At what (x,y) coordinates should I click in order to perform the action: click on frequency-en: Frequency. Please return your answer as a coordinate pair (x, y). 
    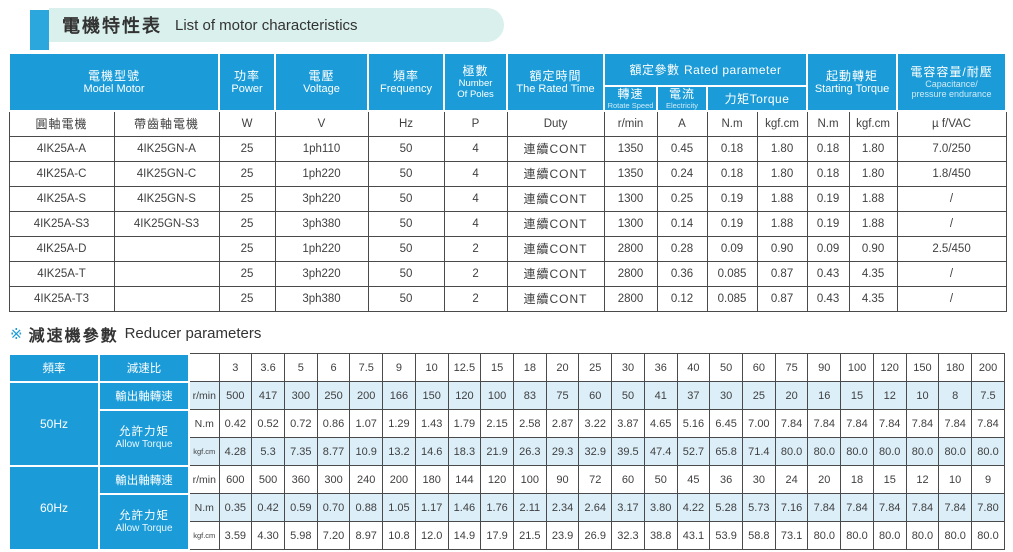
    Looking at the image, I should click on (406, 88).